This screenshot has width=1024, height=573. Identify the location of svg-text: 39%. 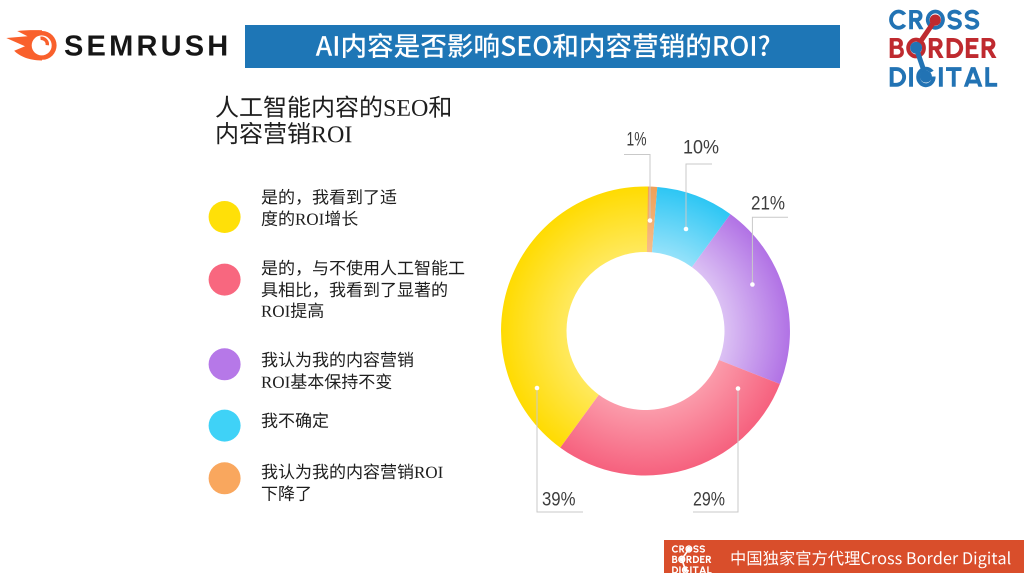
(559, 500).